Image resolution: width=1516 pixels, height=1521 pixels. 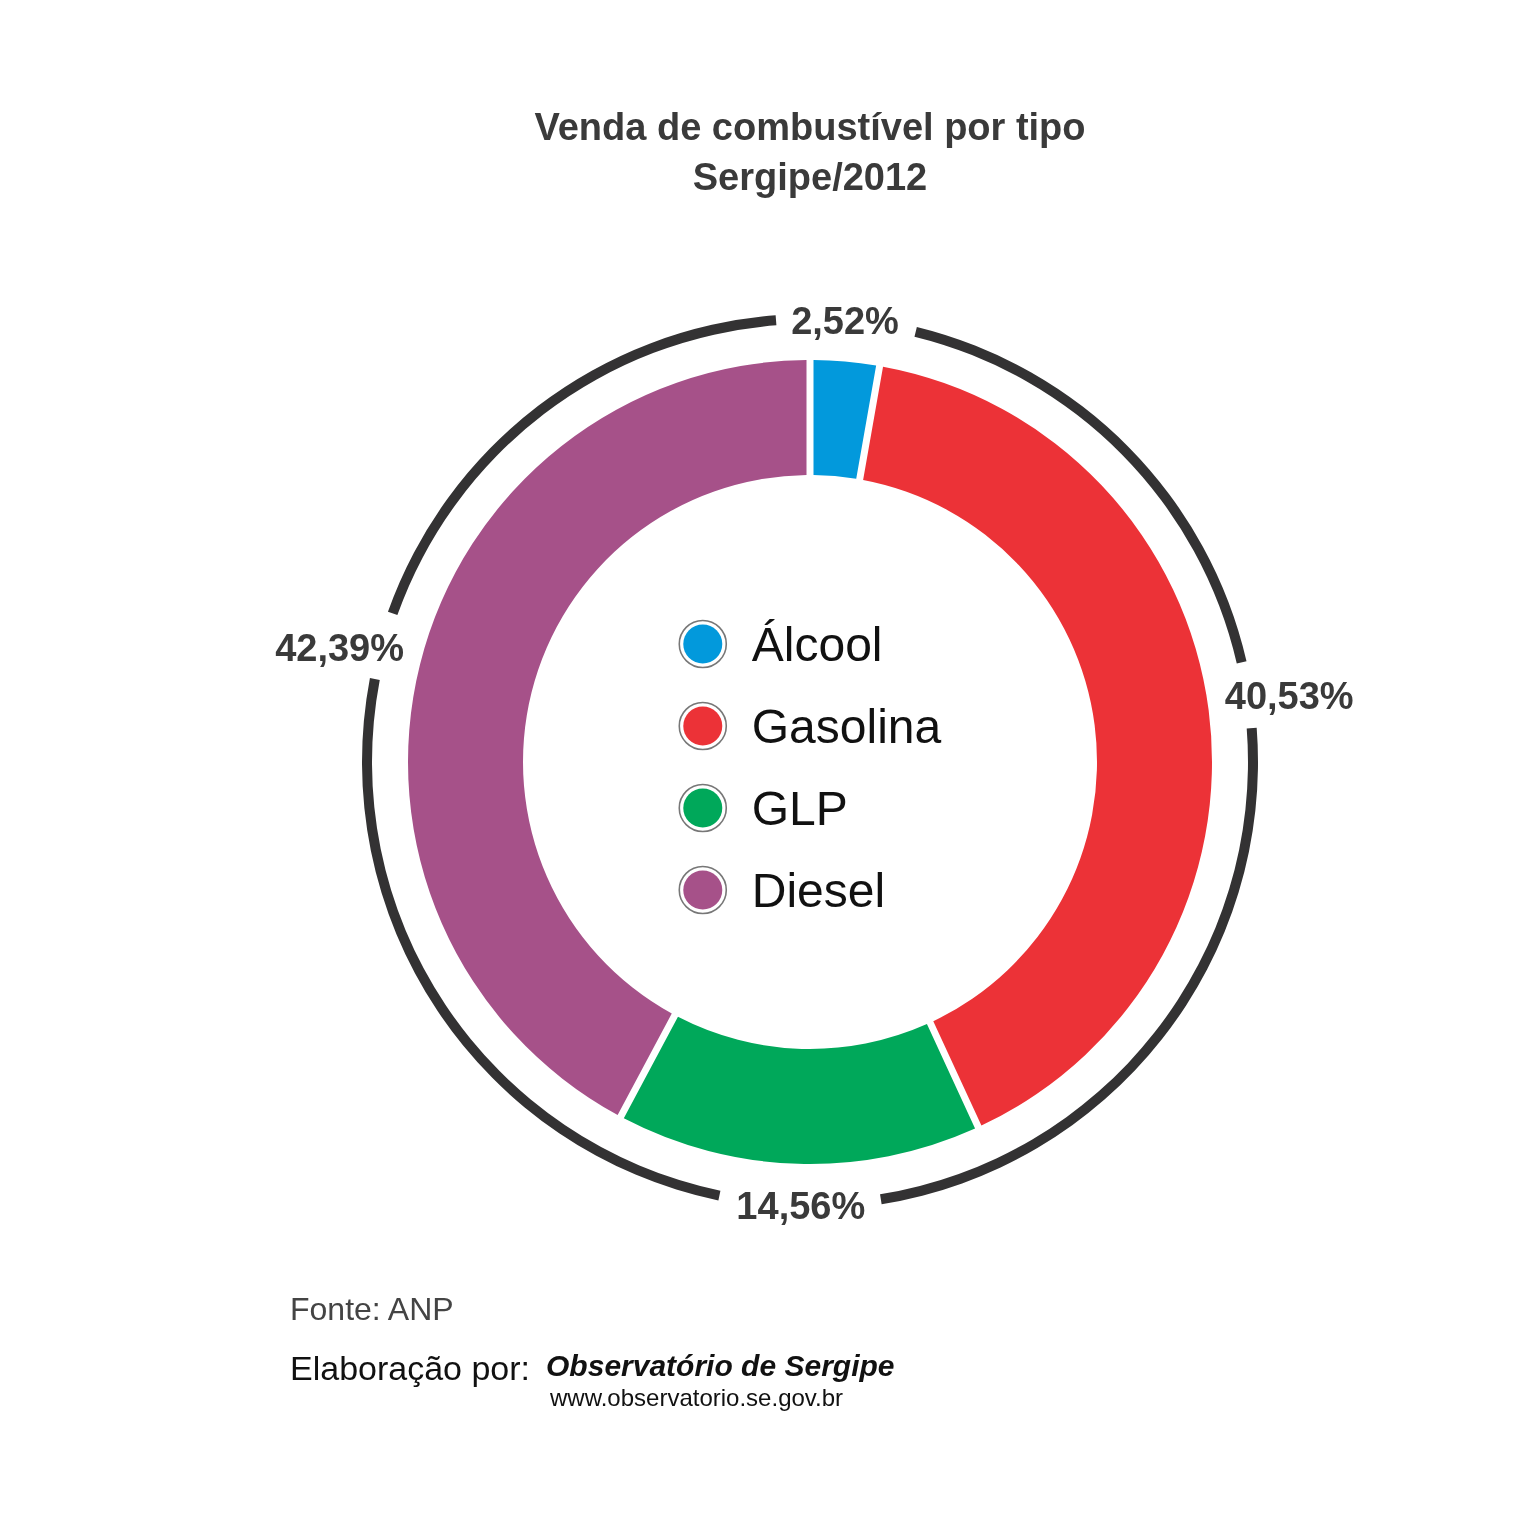 What do you see at coordinates (410, 1368) in the screenshot?
I see `text: Elaboração por:` at bounding box center [410, 1368].